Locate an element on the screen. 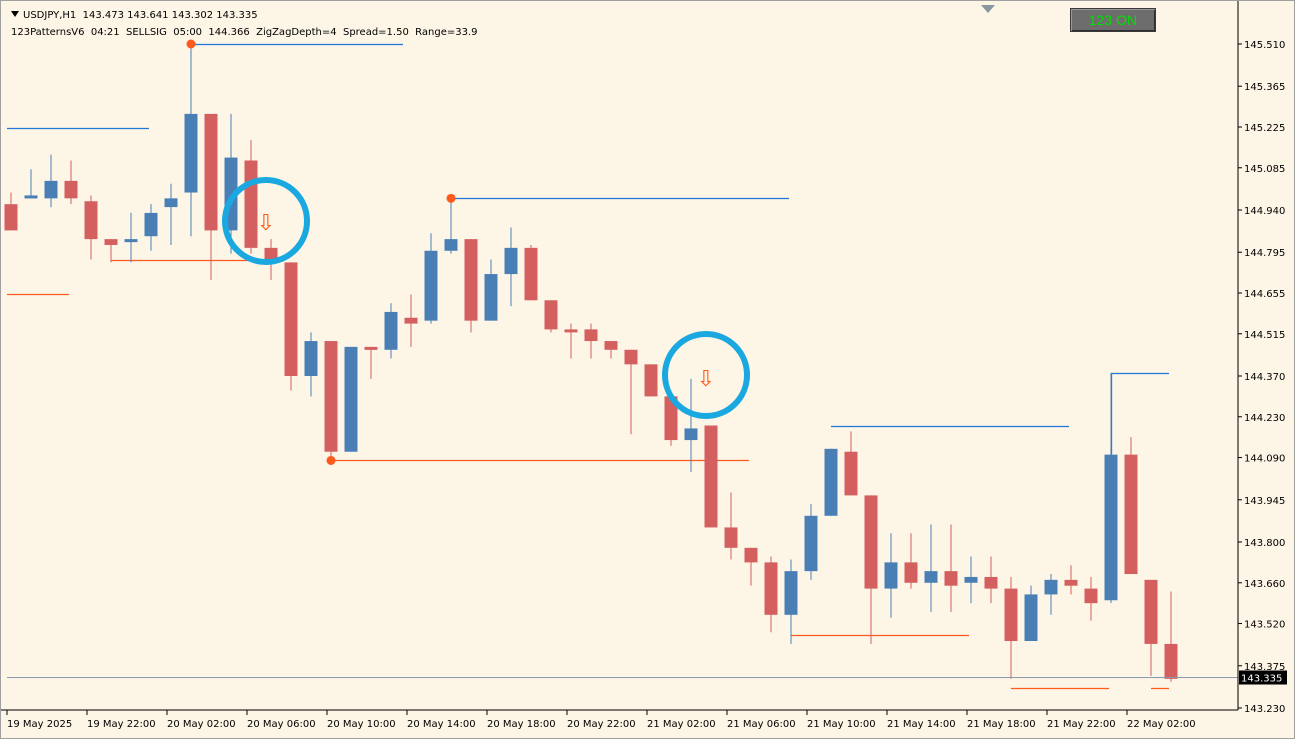  price-label: 145.085 is located at coordinates (1264, 169).